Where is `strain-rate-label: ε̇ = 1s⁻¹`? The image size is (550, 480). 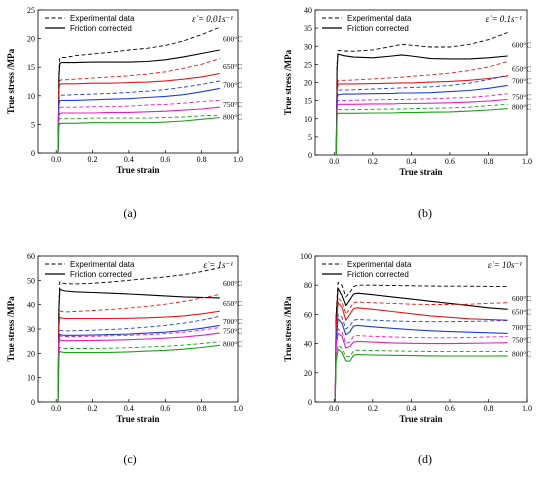 strain-rate-label: ε̇ = 1s⁻¹ is located at coordinates (218, 265).